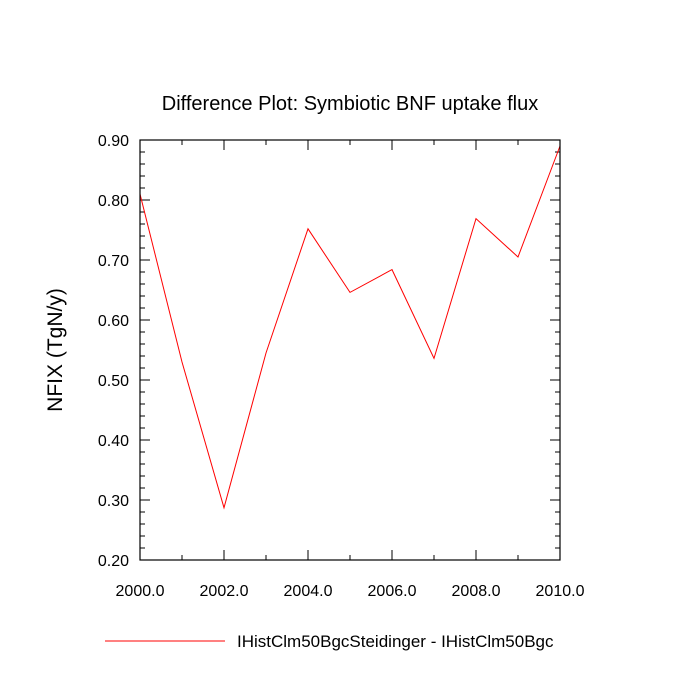  Describe the element at coordinates (113, 561) in the screenshot. I see `y-tick-label: 0.20` at that location.